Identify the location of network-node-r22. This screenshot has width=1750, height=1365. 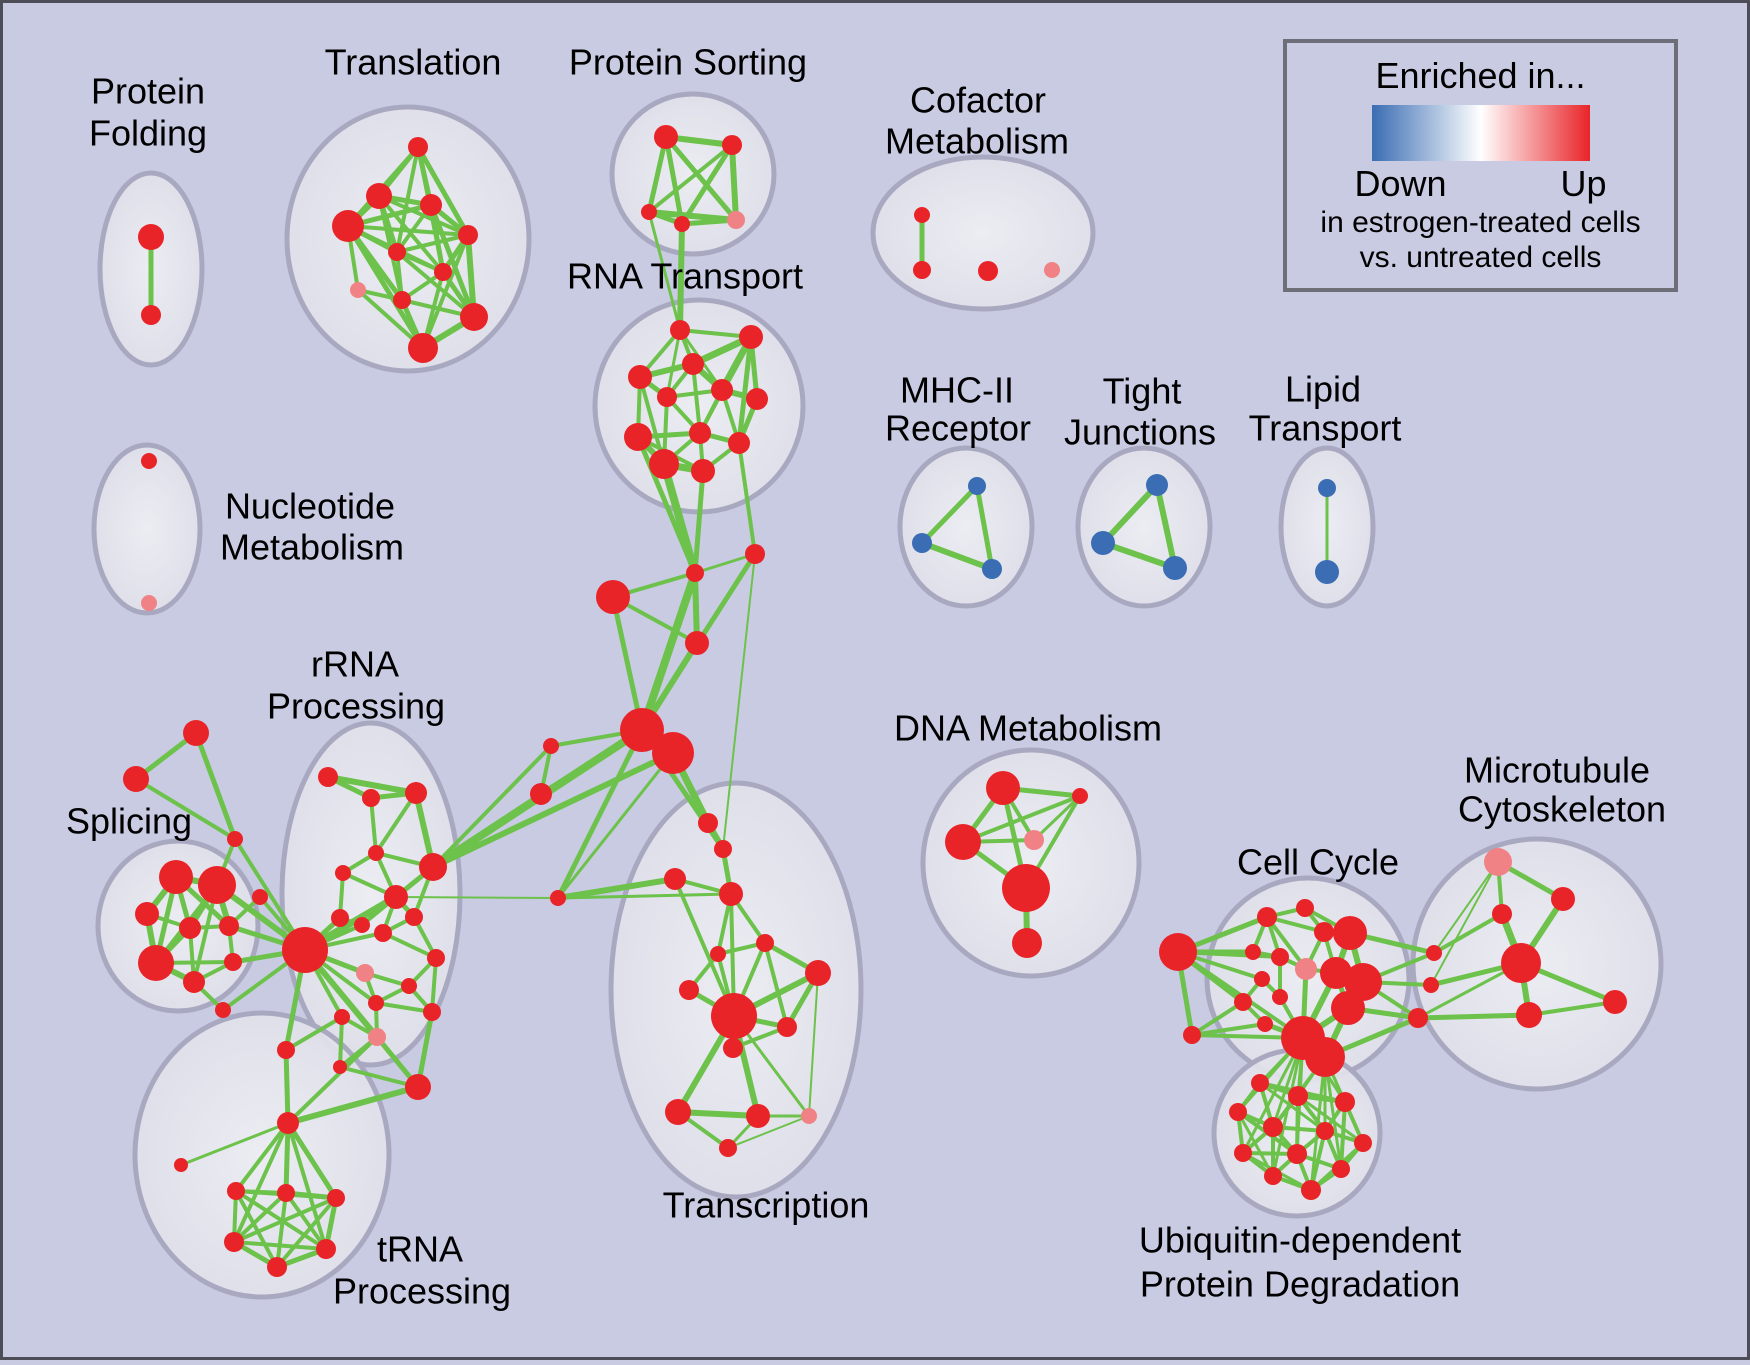
(260, 897).